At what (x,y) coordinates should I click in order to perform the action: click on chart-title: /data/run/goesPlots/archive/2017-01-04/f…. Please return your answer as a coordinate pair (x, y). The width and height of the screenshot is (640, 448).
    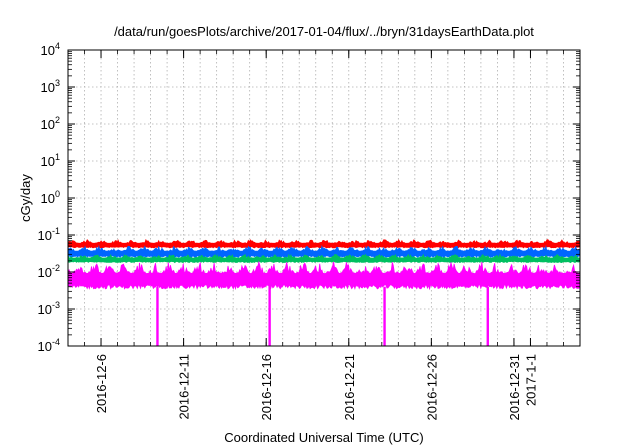
    Looking at the image, I should click on (324, 31).